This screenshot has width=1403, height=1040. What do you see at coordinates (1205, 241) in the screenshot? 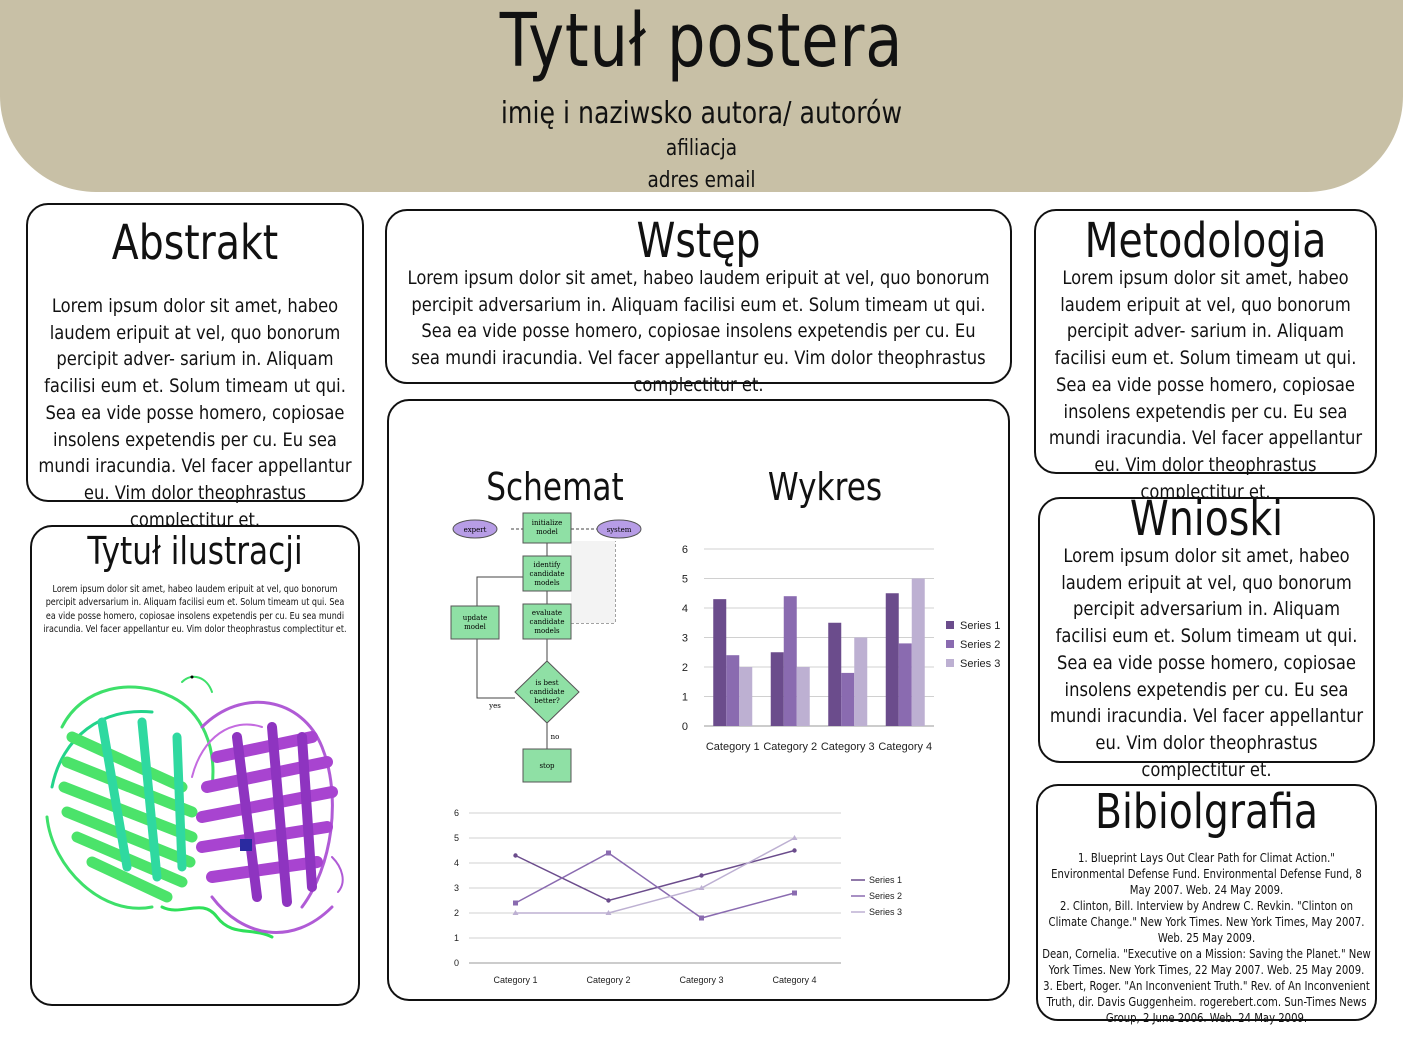
I see `methodology-heading: Metodologia` at bounding box center [1205, 241].